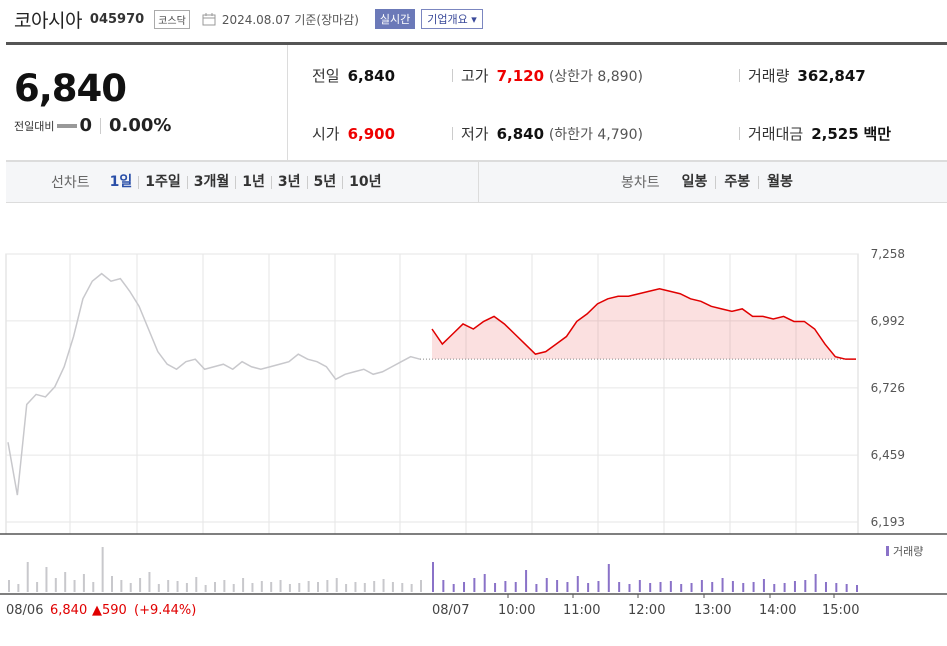  What do you see at coordinates (888, 522) in the screenshot?
I see `y-tick-label: 6,193` at bounding box center [888, 522].